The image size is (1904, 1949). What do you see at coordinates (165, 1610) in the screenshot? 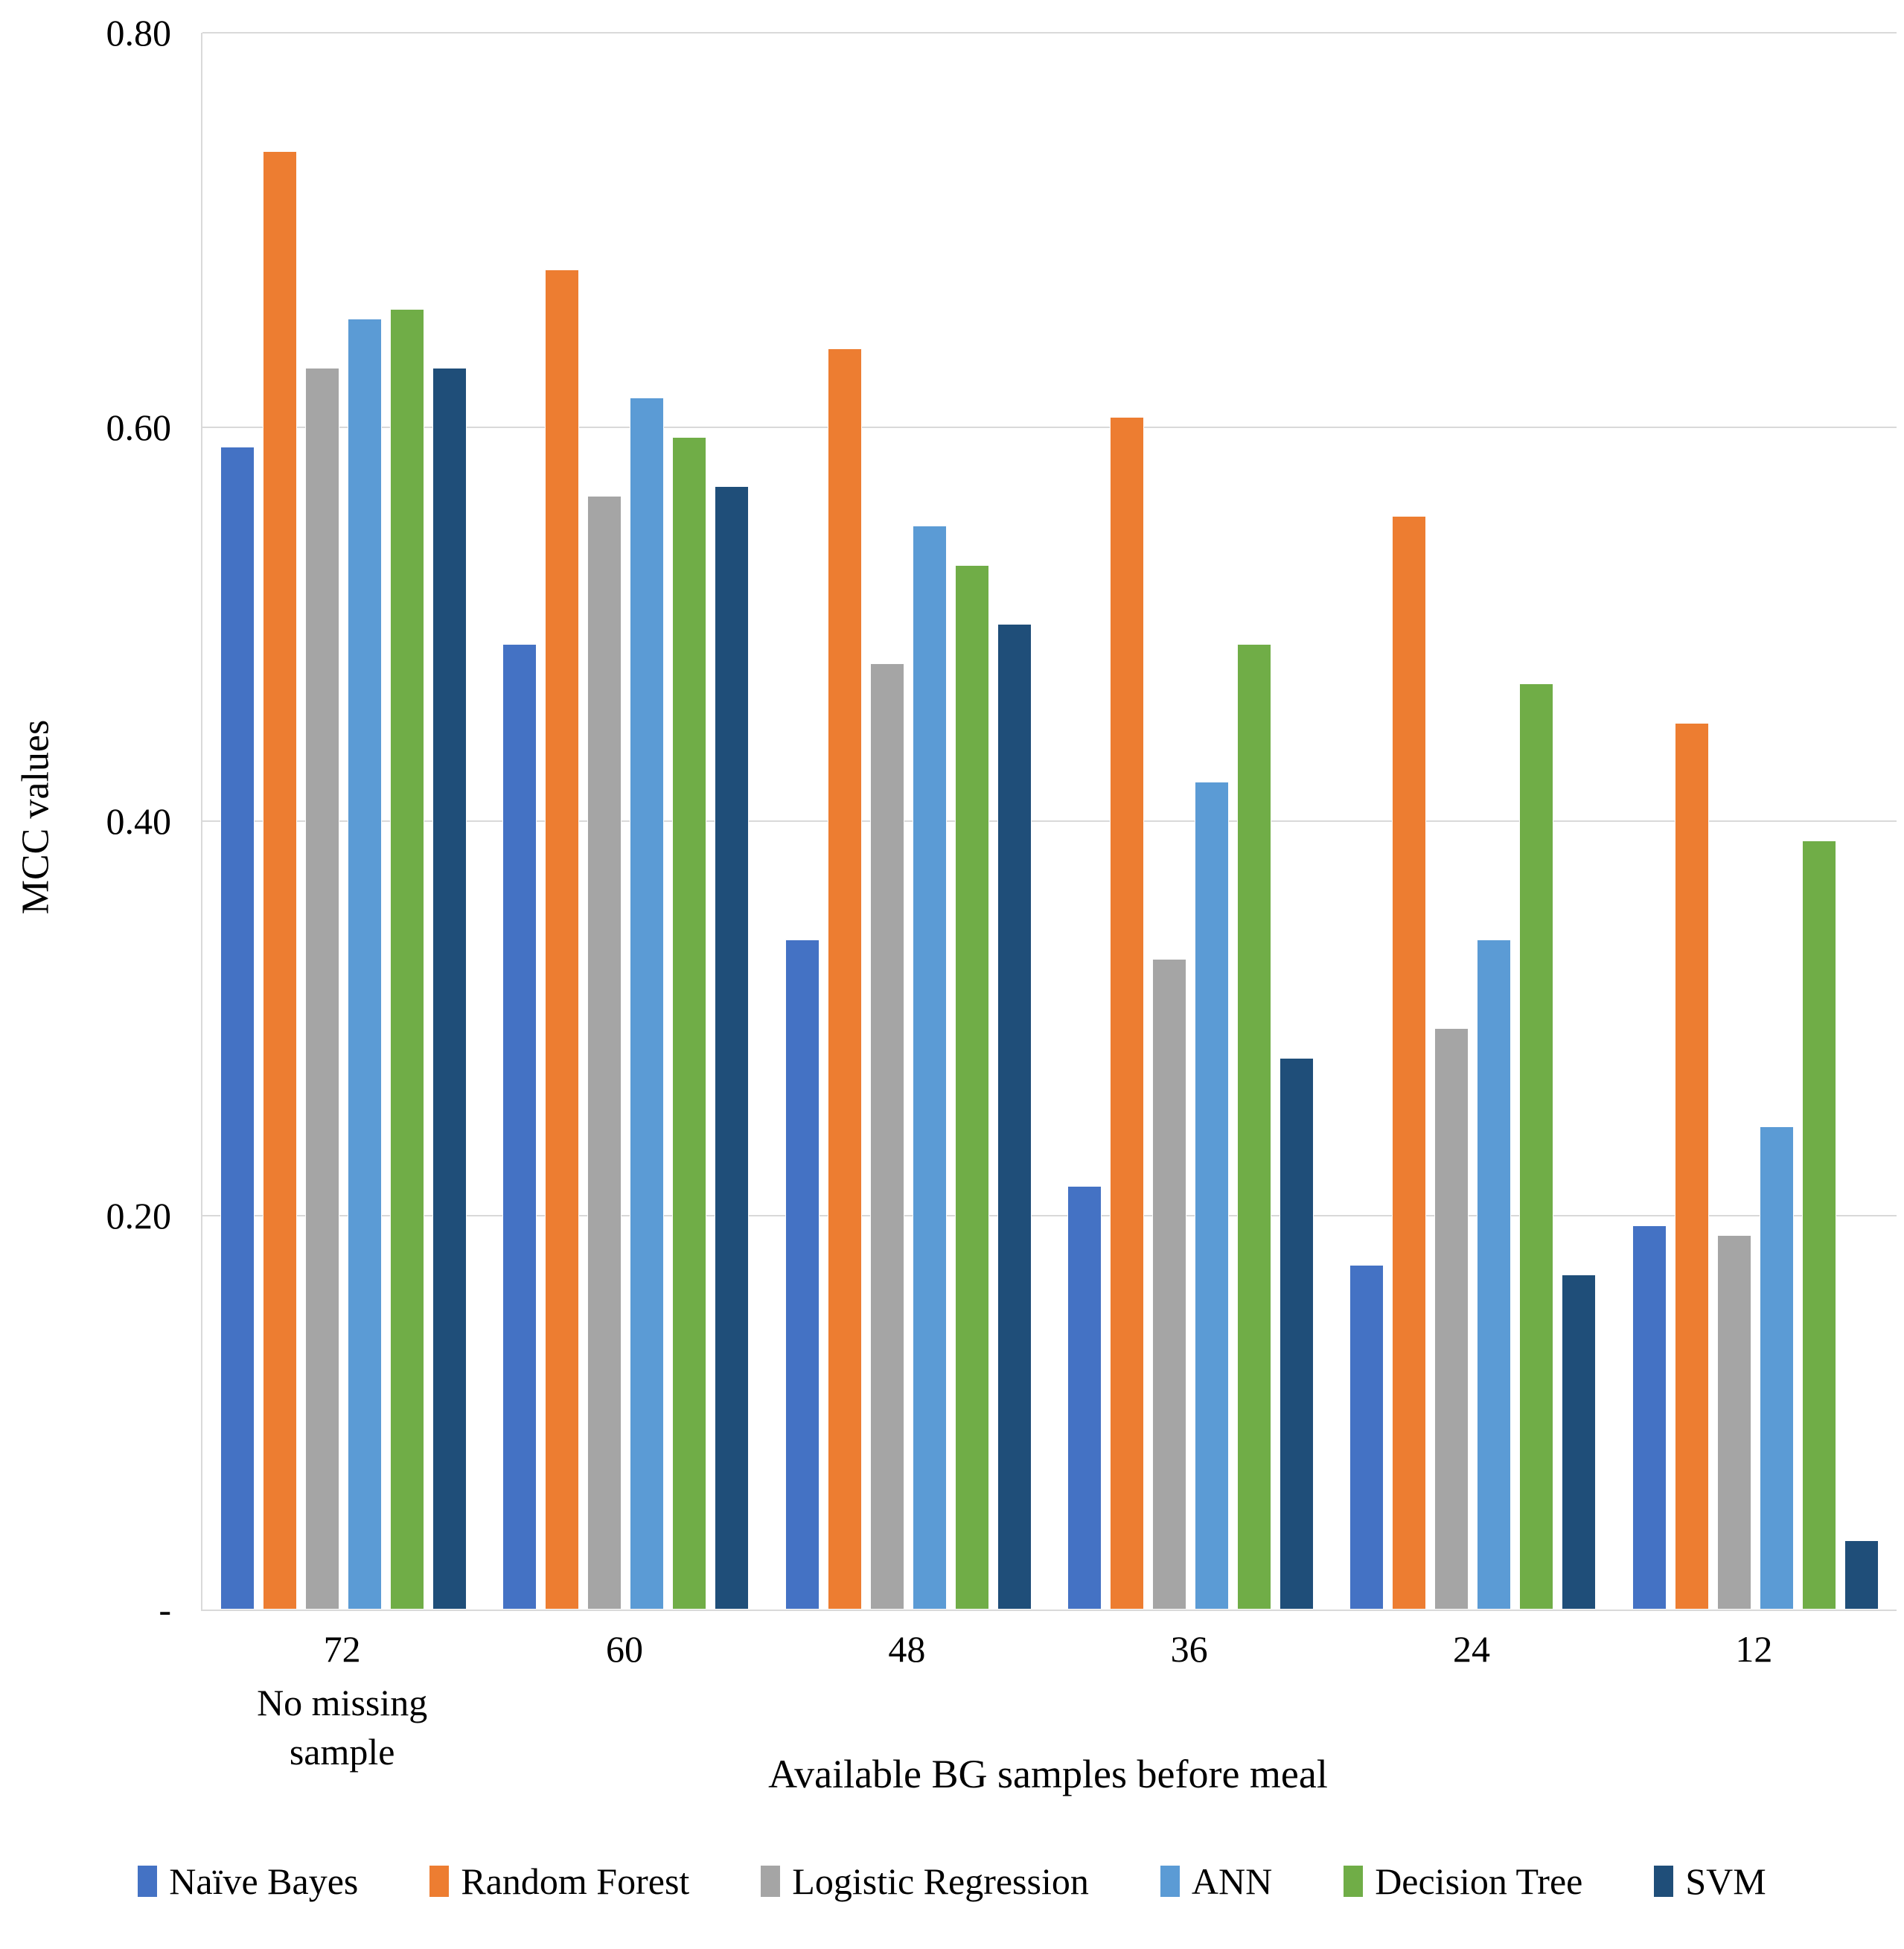
I see `y-tick--: -` at bounding box center [165, 1610].